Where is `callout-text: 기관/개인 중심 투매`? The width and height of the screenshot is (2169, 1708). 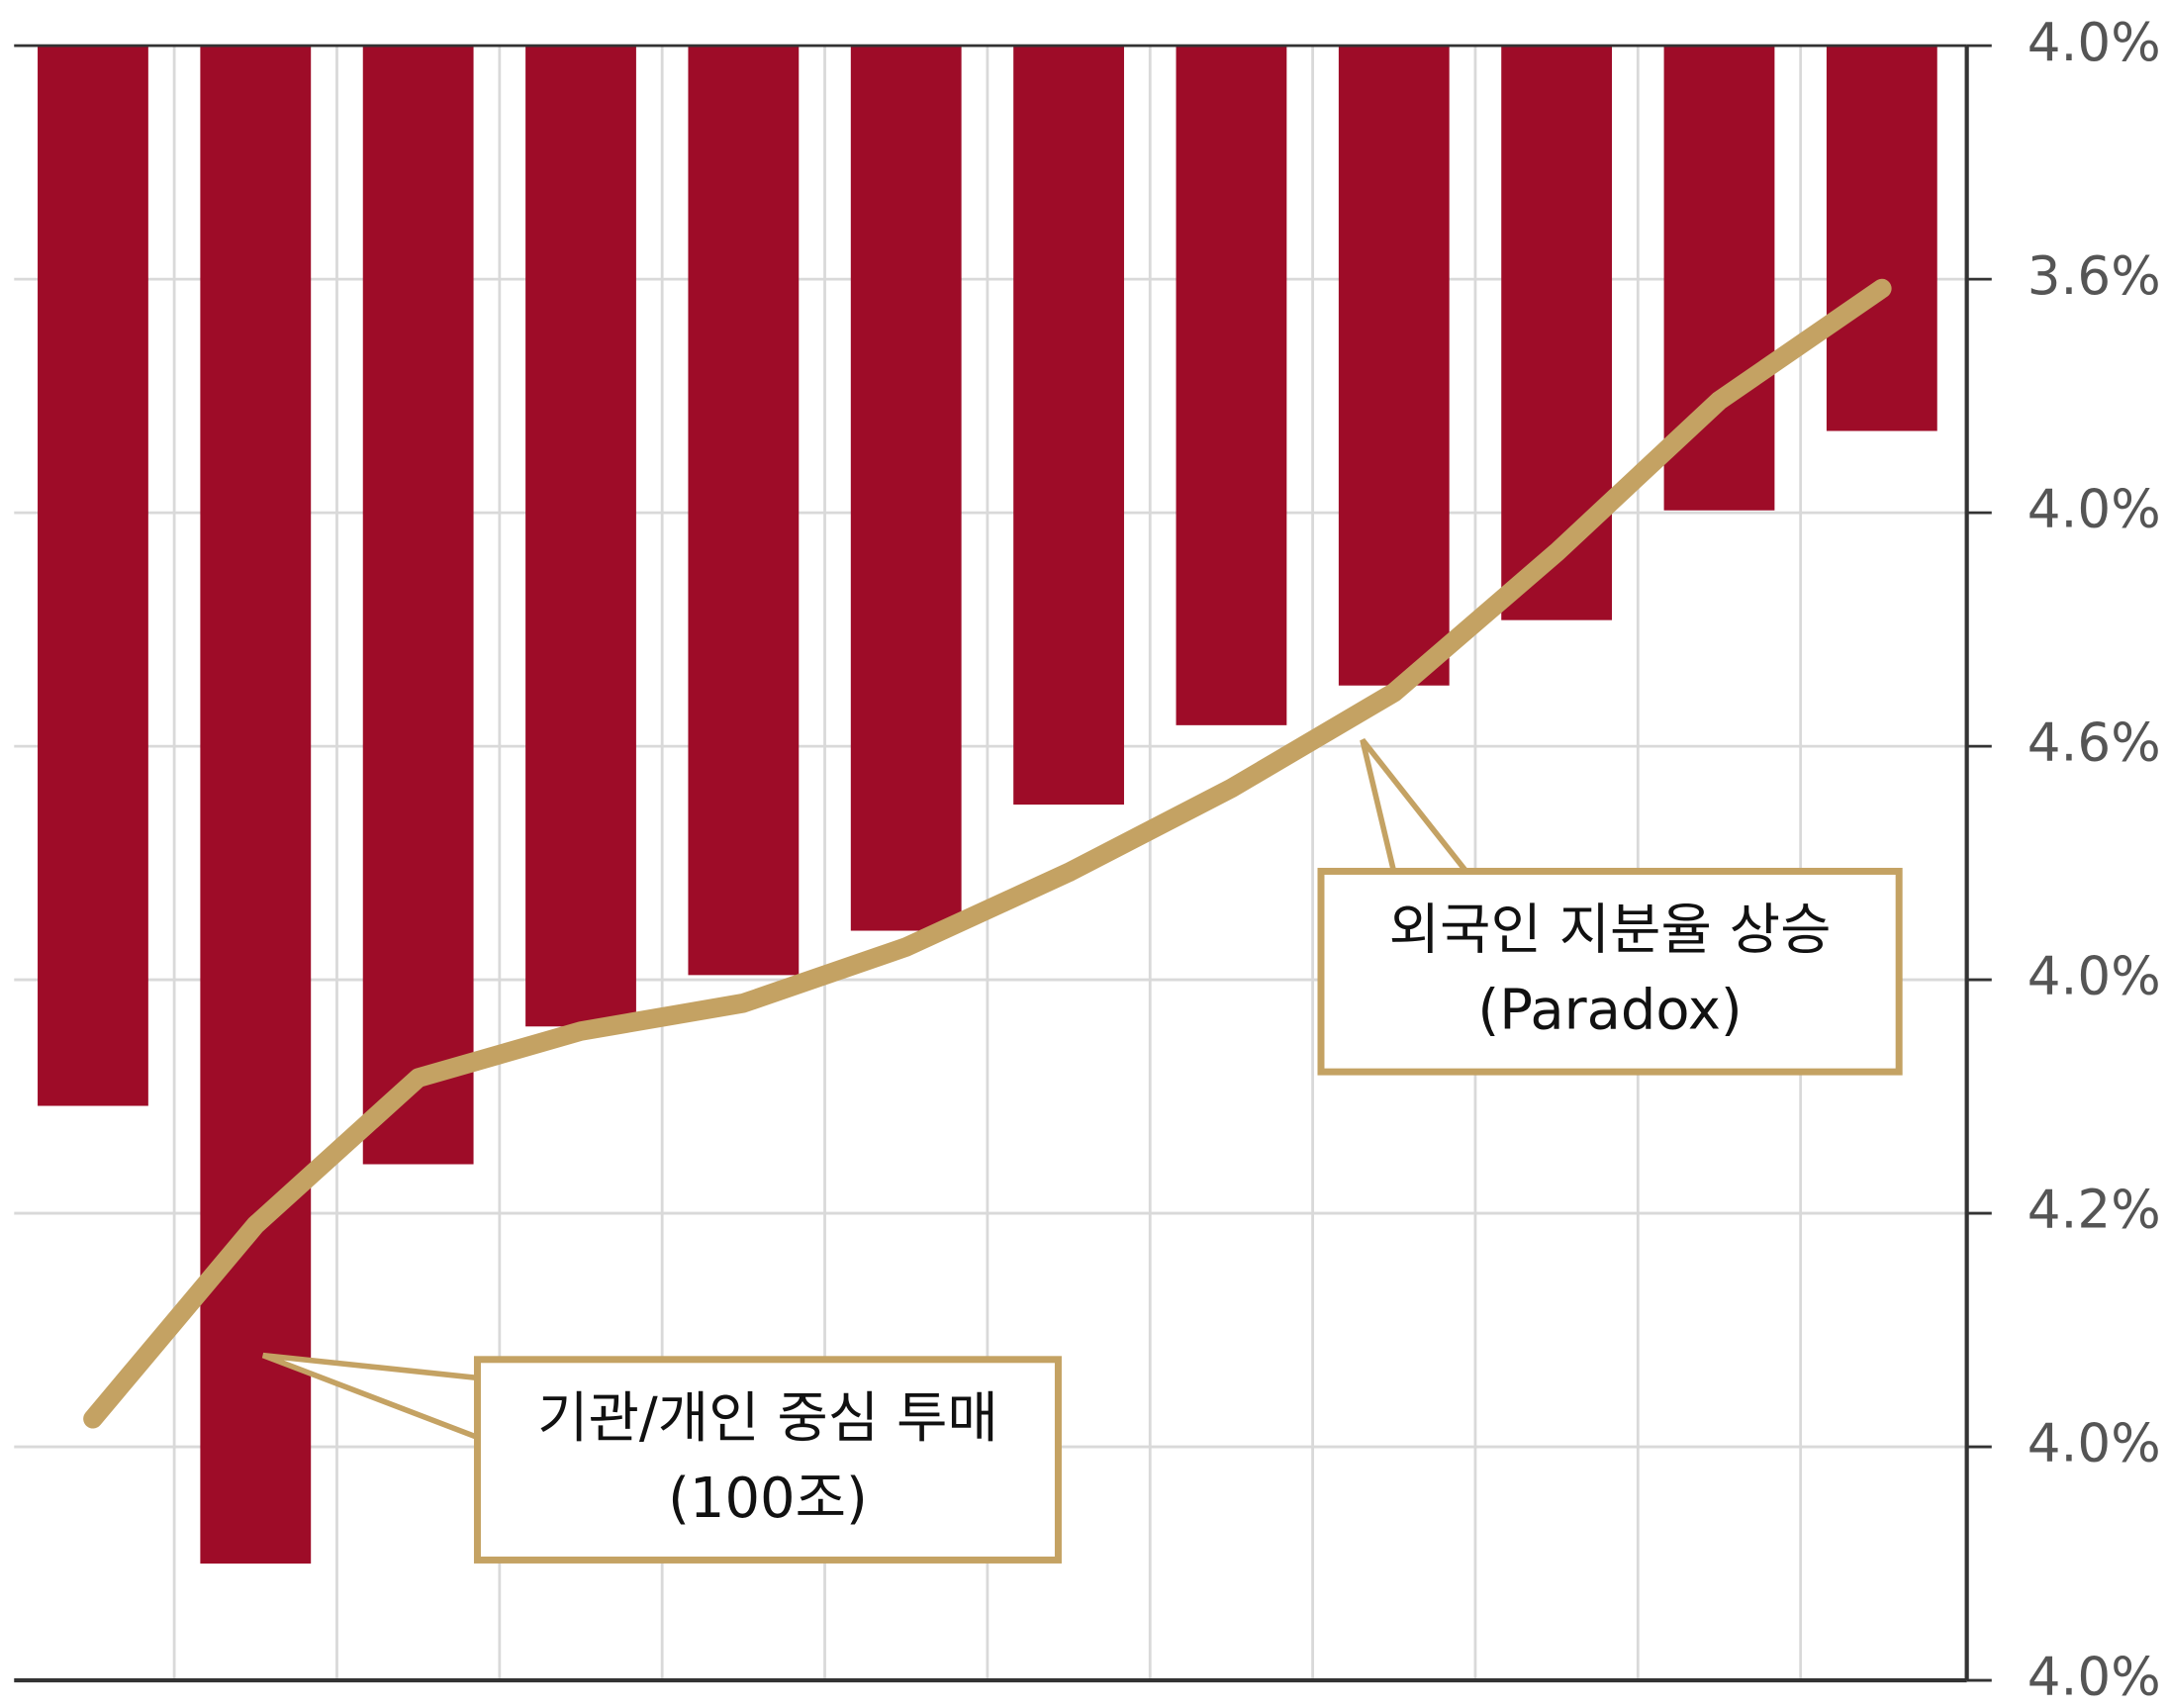 callout-text: 기관/개인 중심 투매 is located at coordinates (767, 1418).